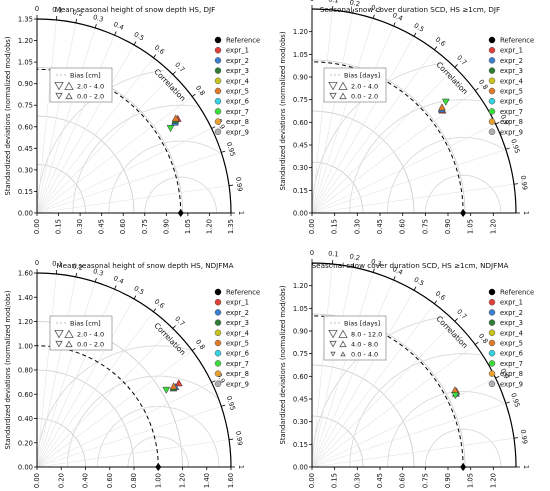 This screenshot has width=550, height=491. Describe the element at coordinates (237, 384) in the screenshot. I see `legend-label-expr_9: expr_9` at that location.